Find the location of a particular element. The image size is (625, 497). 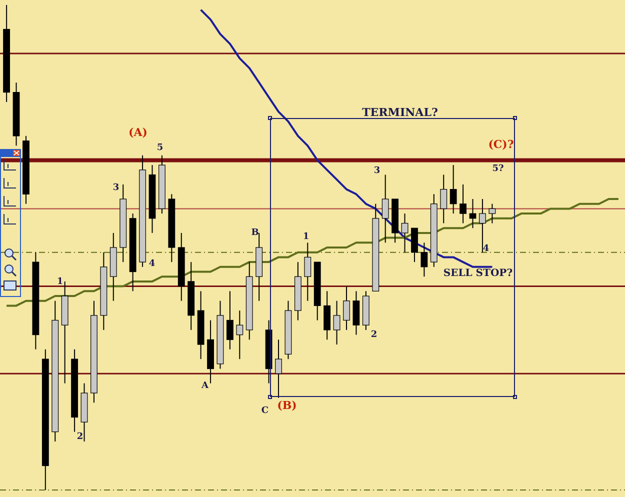

annotation: 5? is located at coordinates (498, 169).